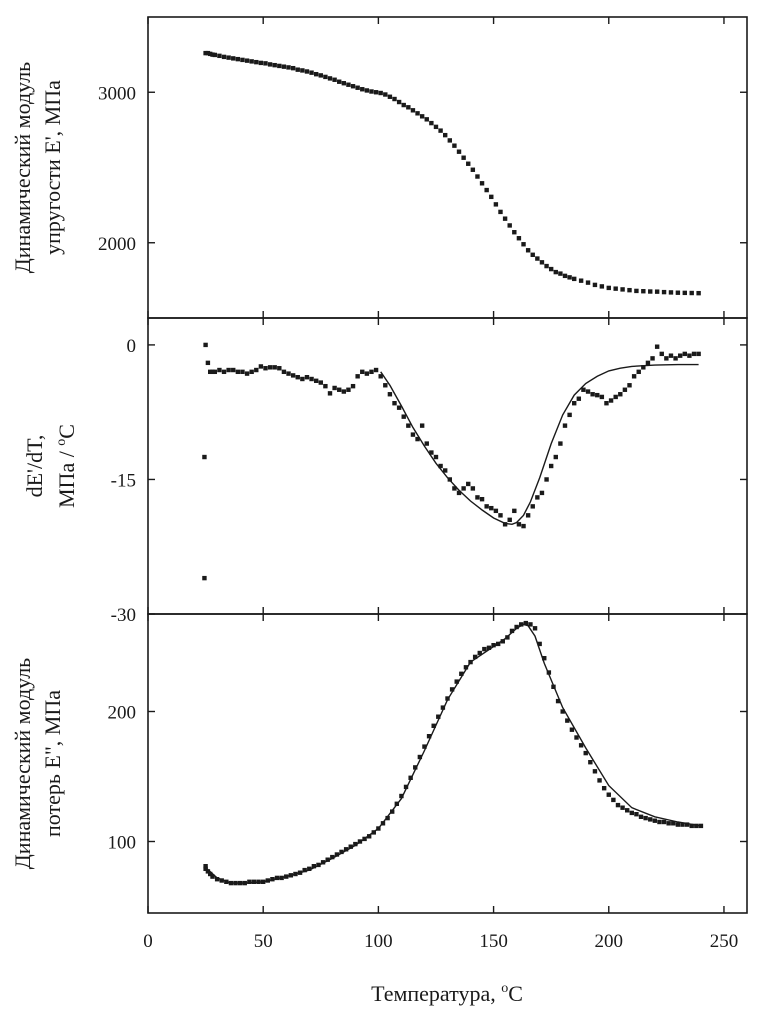 The width and height of the screenshot is (761, 1016). Describe the element at coordinates (378, 941) in the screenshot. I see `x-tick-label: 100` at that location.